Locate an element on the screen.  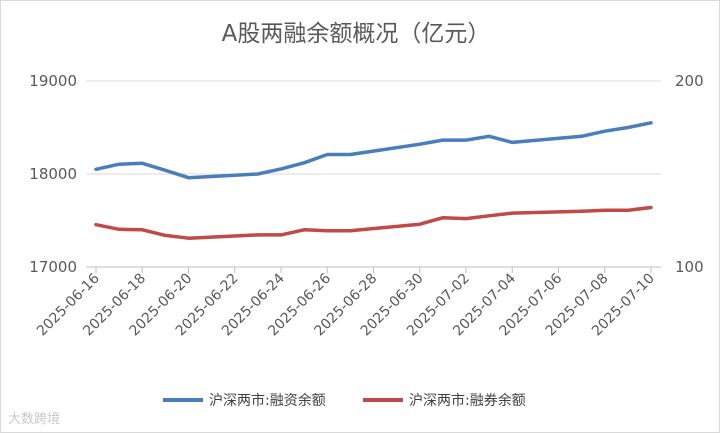
y-left-tick-label: 17000 is located at coordinates (53, 267).